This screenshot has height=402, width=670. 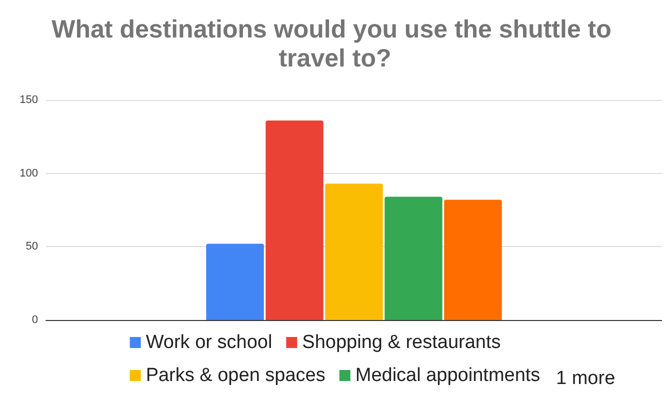 I want to click on y-tick-label: 100, so click(x=29, y=173).